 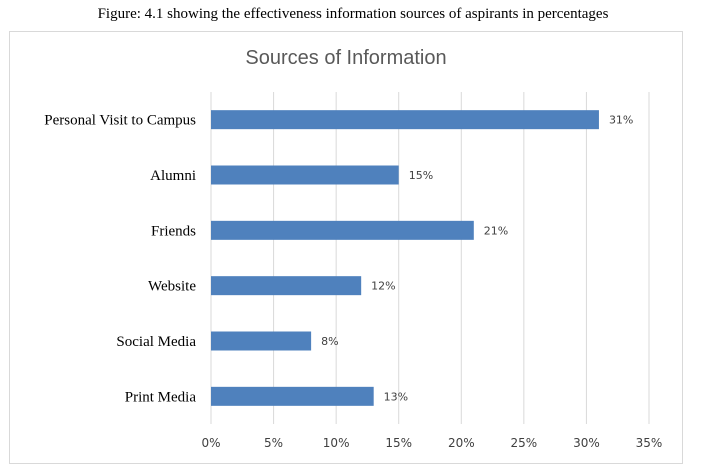 What do you see at coordinates (273, 443) in the screenshot?
I see `x-tick-label: 5%` at bounding box center [273, 443].